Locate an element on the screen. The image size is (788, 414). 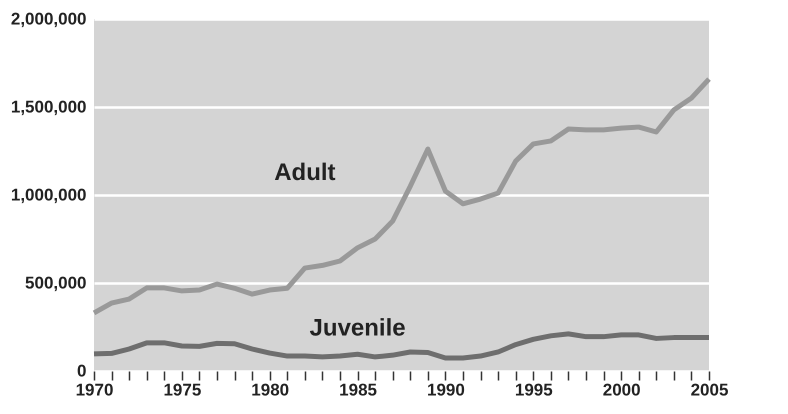
x-tick-label: 1975 is located at coordinates (182, 390).